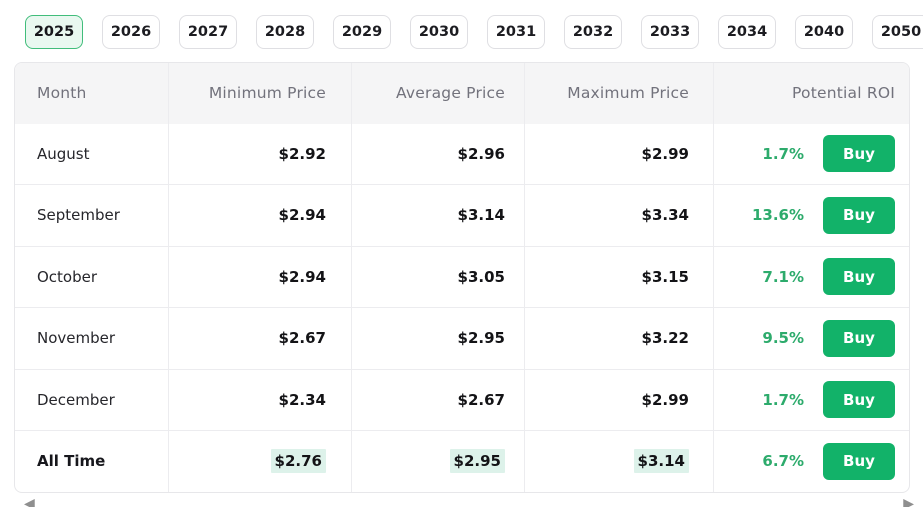 This screenshot has height=507, width=923. I want to click on average-price-cell: $2.67, so click(437, 399).